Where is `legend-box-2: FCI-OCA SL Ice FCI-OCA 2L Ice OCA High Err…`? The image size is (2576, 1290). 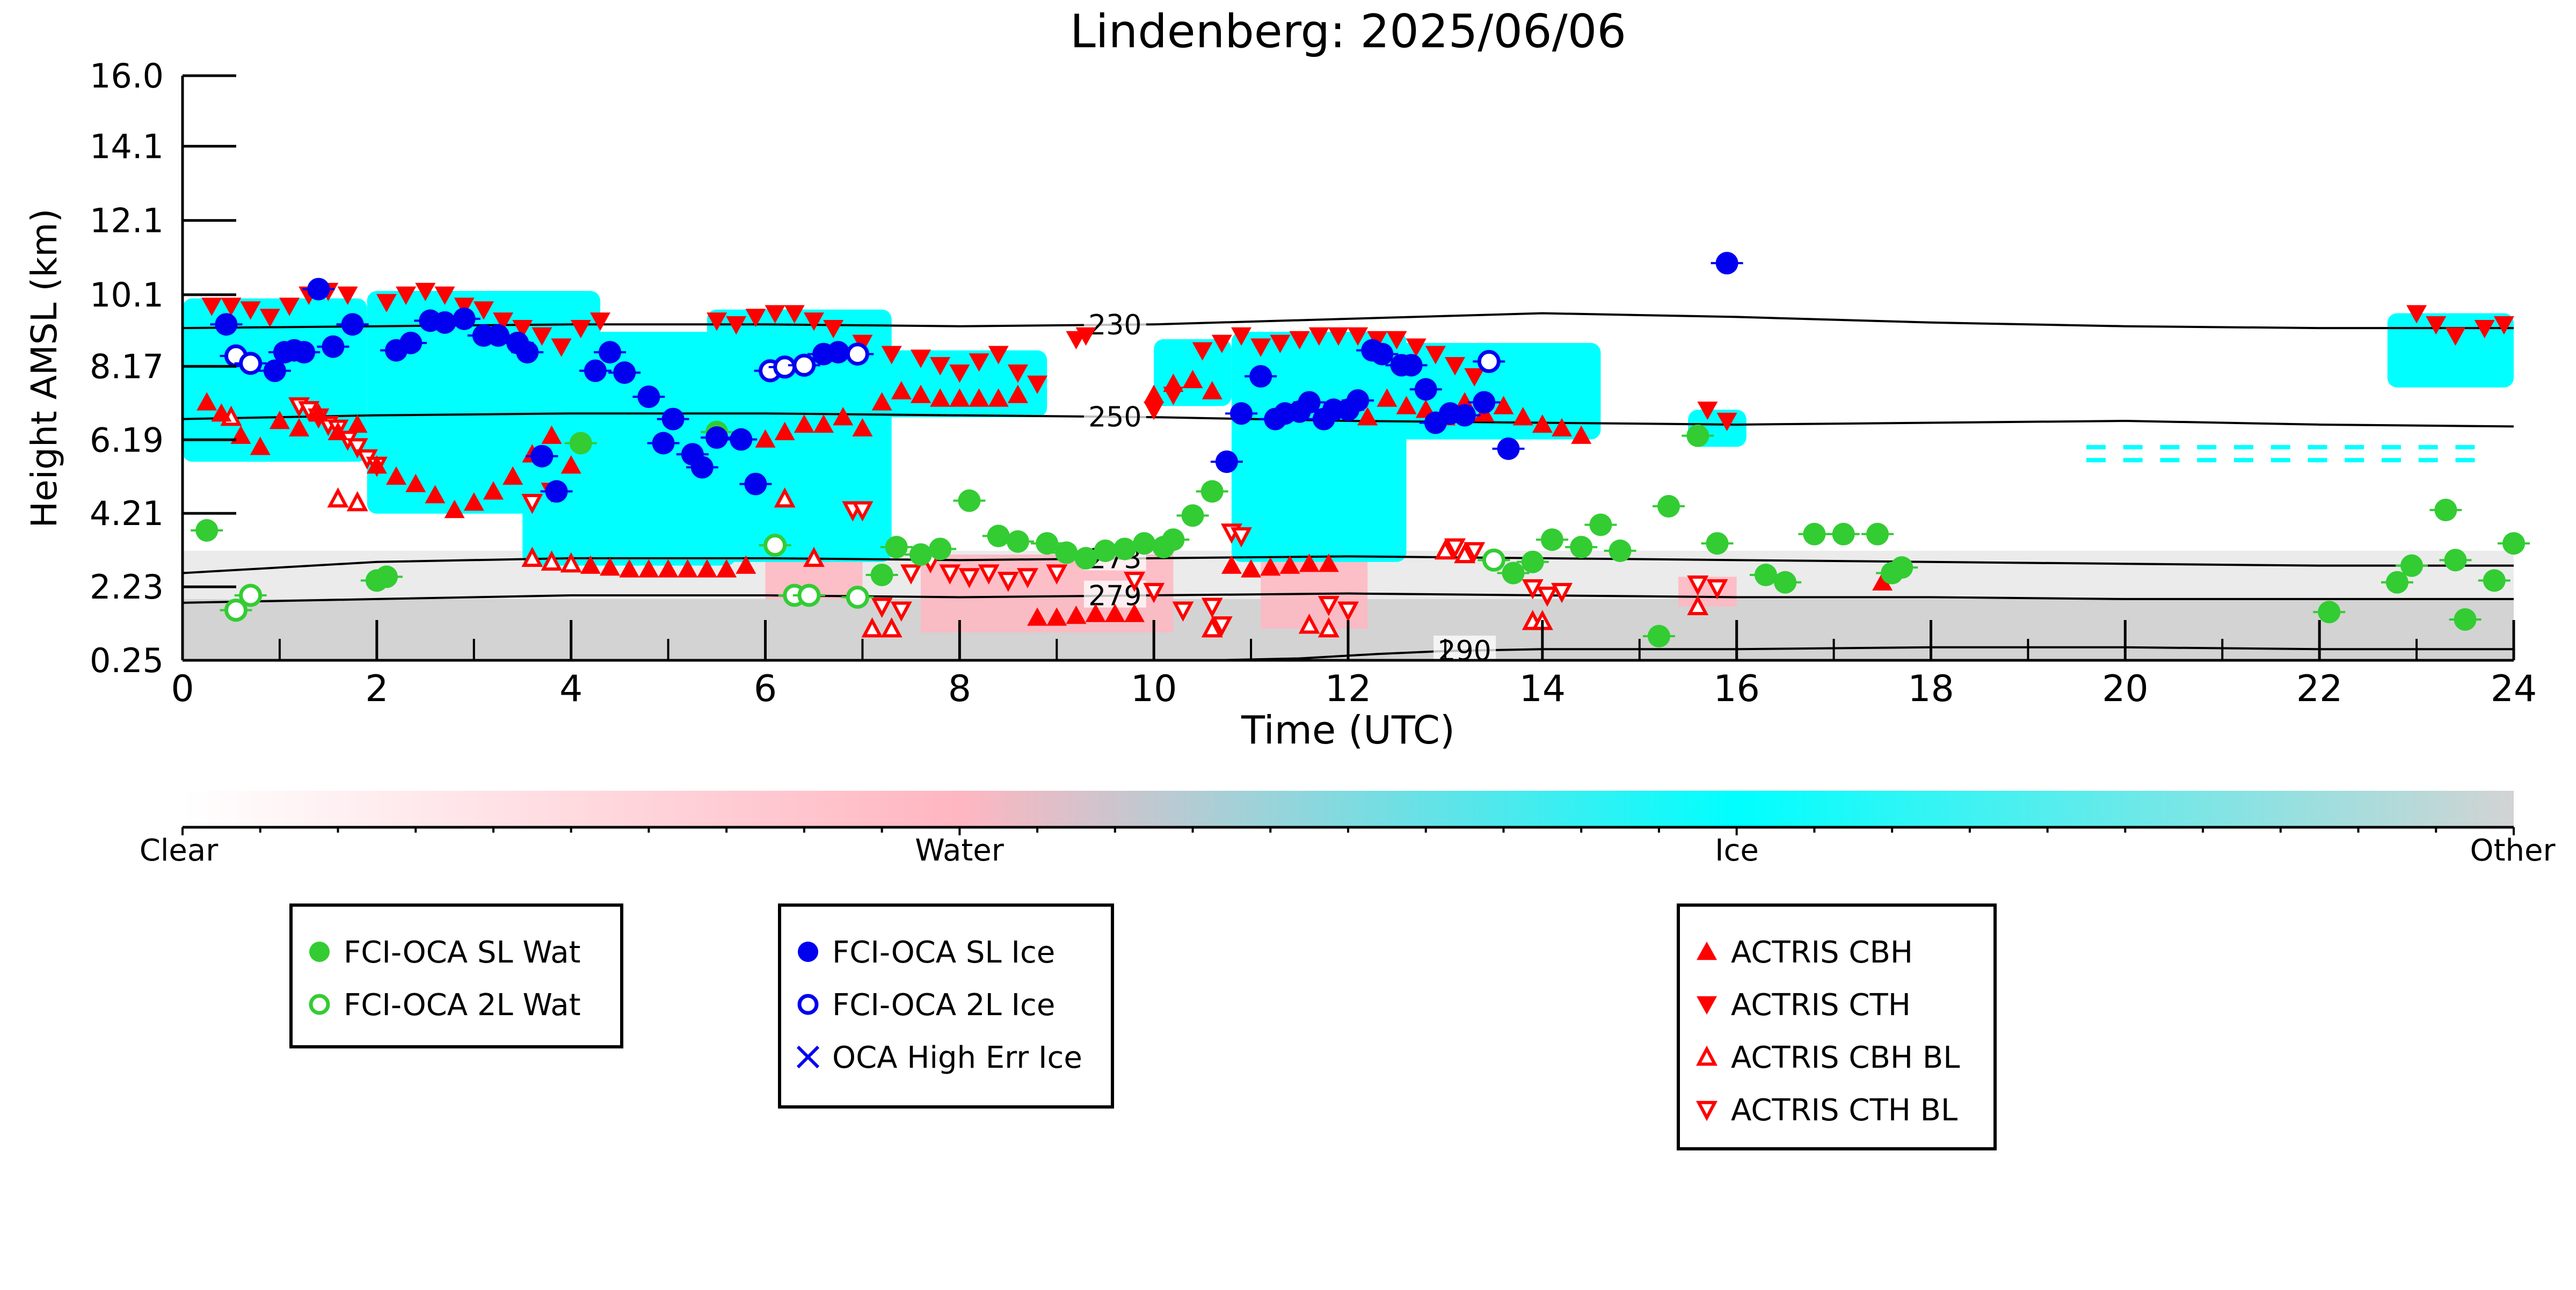
legend-box-2: FCI-OCA SL Ice FCI-OCA 2L Ice OCA High Err… is located at coordinates (946, 1006).